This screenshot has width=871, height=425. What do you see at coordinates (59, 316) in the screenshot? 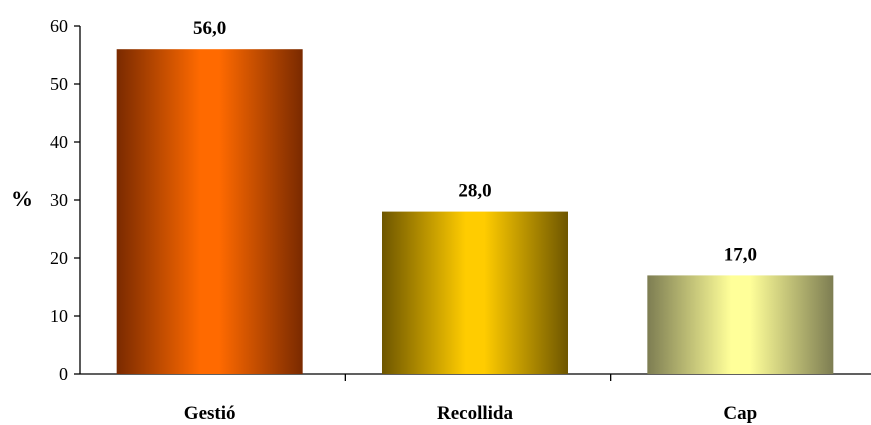
I see `y-tick-label: 10` at bounding box center [59, 316].